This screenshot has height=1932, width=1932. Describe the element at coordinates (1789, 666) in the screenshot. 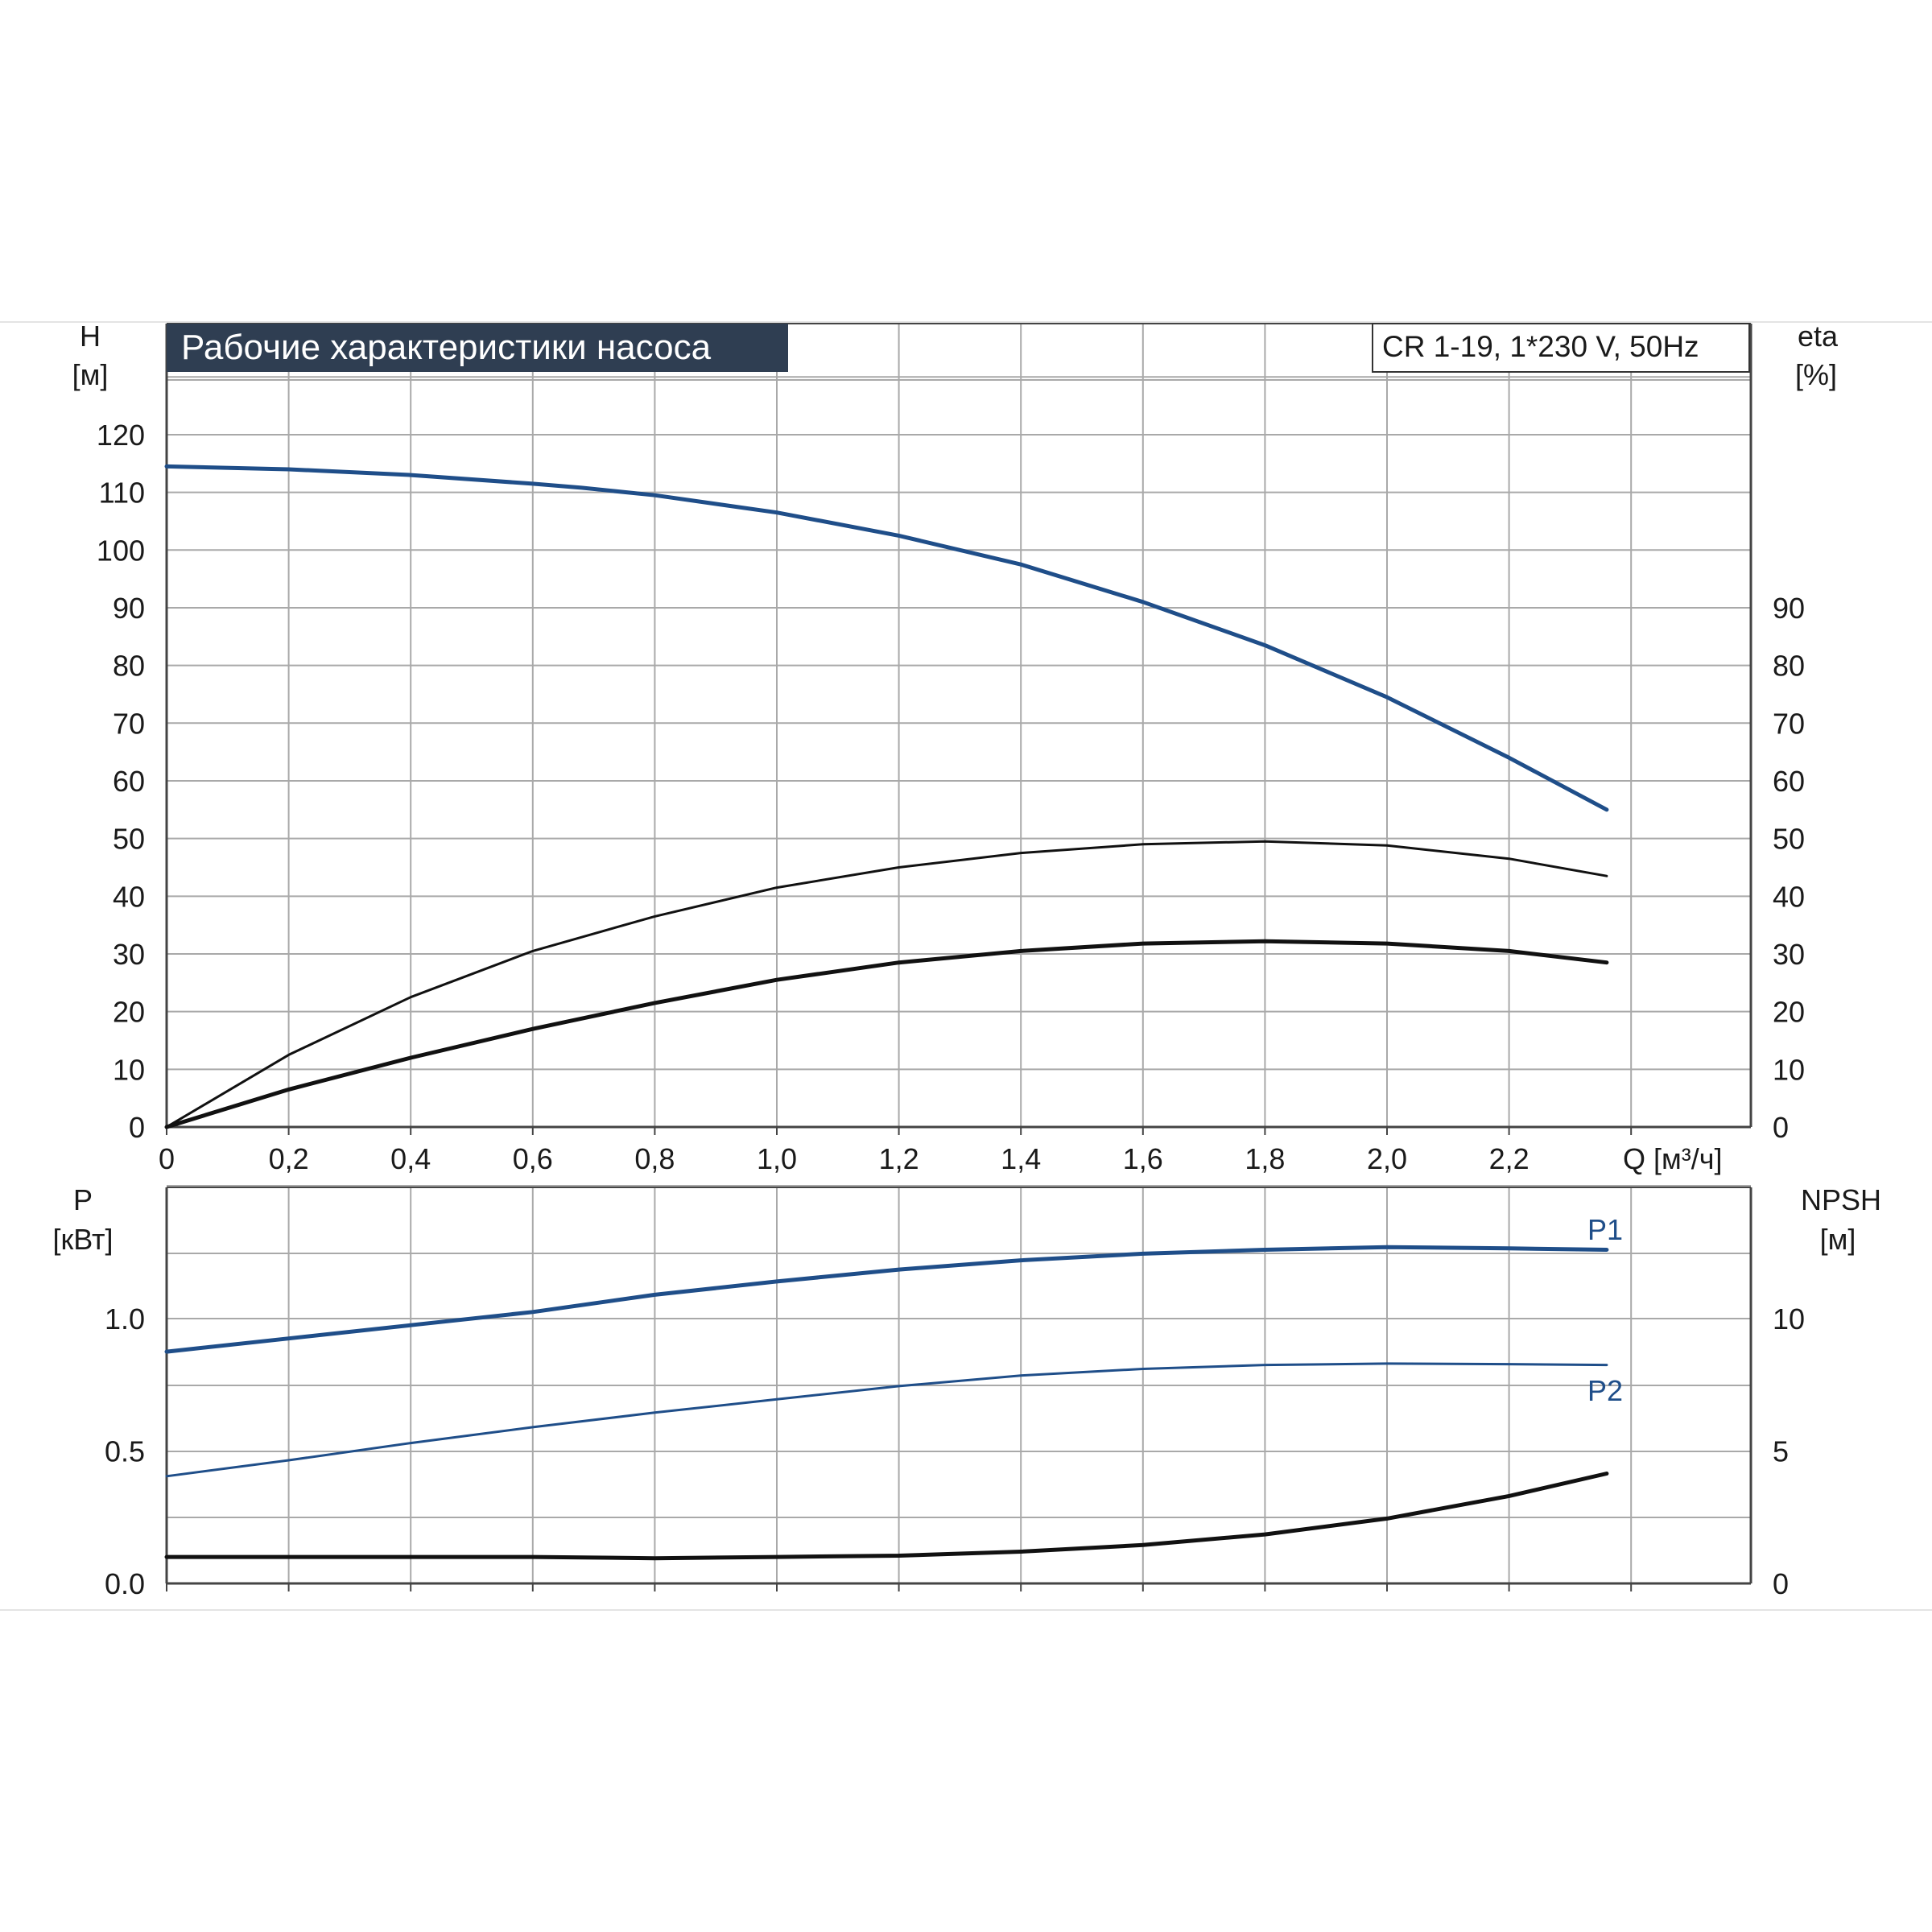

I see `y-right-tick-label: 80` at that location.